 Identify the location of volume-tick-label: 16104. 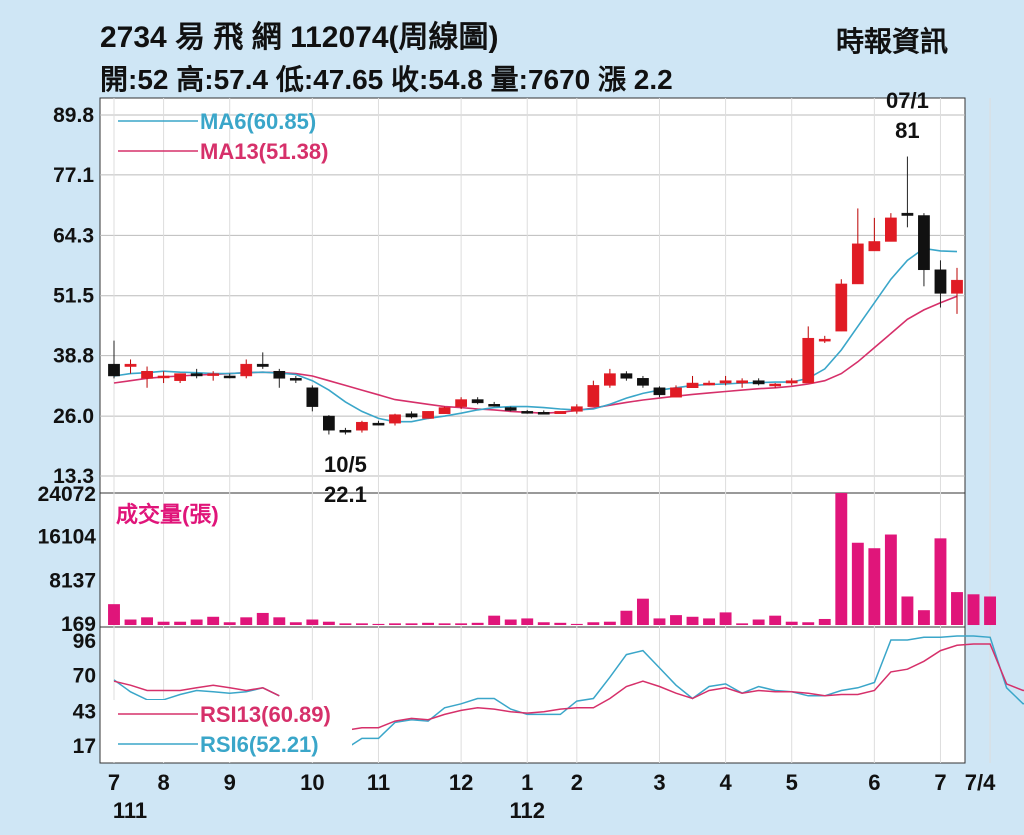
(67, 537).